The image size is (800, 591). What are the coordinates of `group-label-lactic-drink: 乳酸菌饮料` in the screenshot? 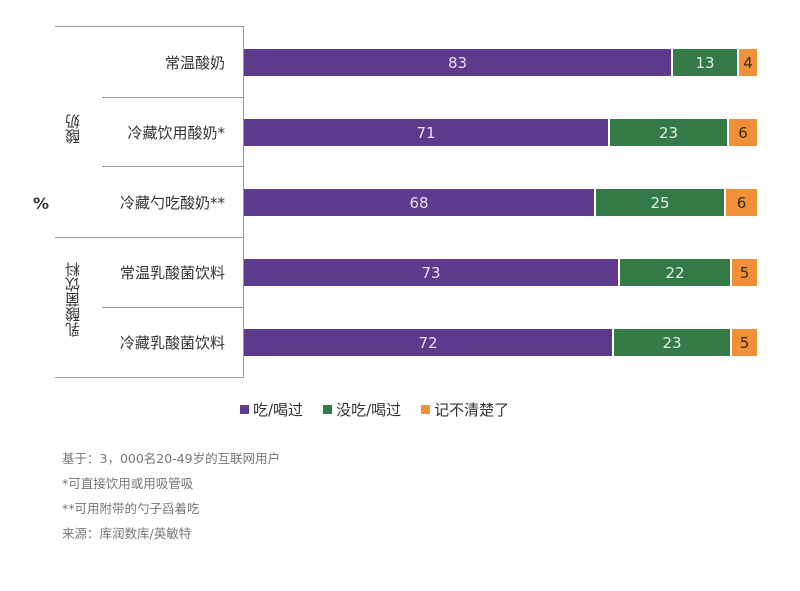 It's located at (73, 299).